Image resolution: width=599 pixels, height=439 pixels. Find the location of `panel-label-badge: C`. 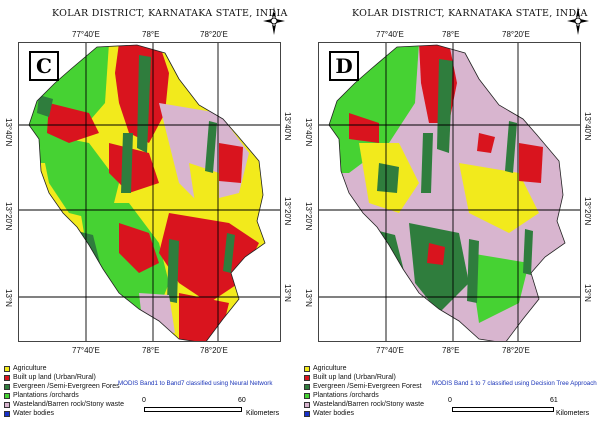

panel-label-badge: C is located at coordinates (44, 66).